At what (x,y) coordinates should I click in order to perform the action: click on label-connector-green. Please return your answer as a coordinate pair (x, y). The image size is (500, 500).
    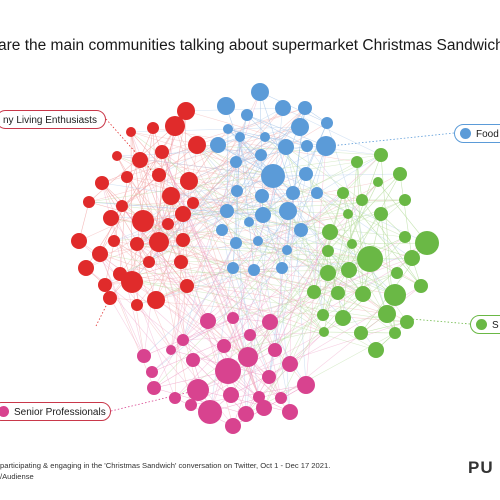
    Looking at the image, I should click on (435, 321).